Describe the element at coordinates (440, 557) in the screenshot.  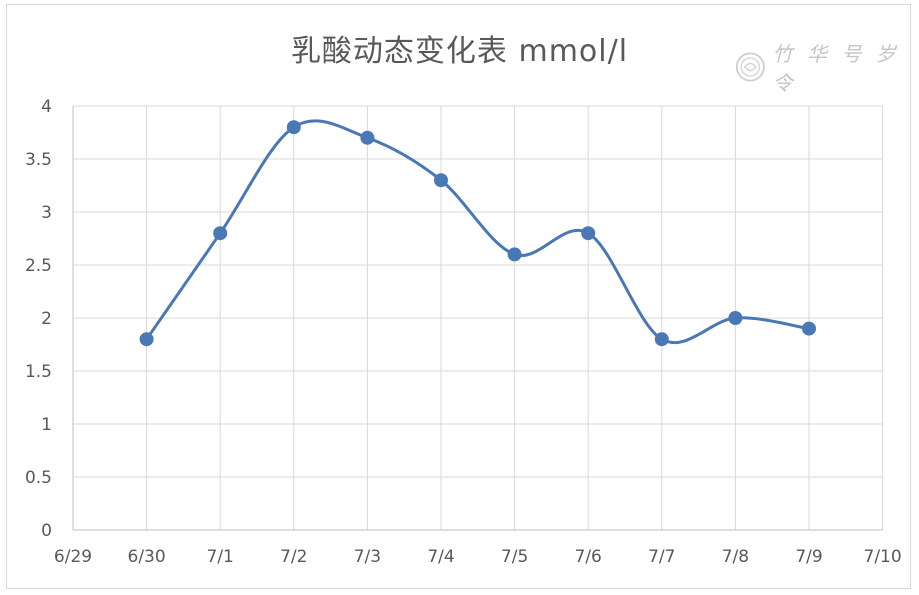
I see `x-tick-label: 7/4` at that location.